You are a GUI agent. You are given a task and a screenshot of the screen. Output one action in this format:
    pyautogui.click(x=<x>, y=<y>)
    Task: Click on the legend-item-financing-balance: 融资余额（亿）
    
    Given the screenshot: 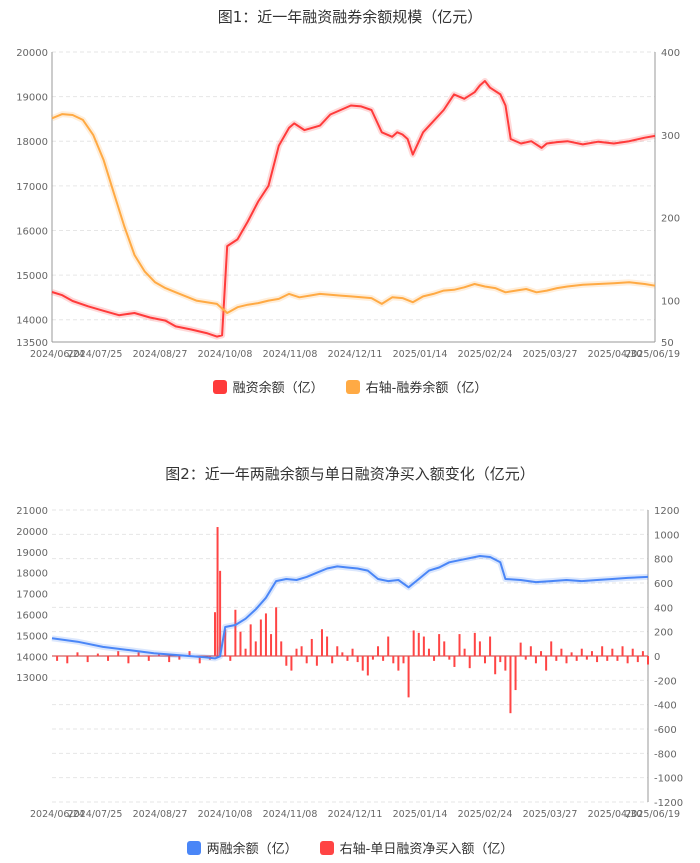 What is the action you would take?
    pyautogui.click(x=268, y=386)
    